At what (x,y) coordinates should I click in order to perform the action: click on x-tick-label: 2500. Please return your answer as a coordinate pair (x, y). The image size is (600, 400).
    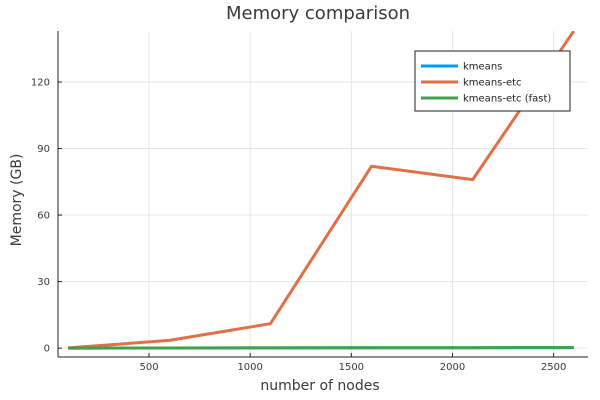
    Looking at the image, I should click on (553, 367).